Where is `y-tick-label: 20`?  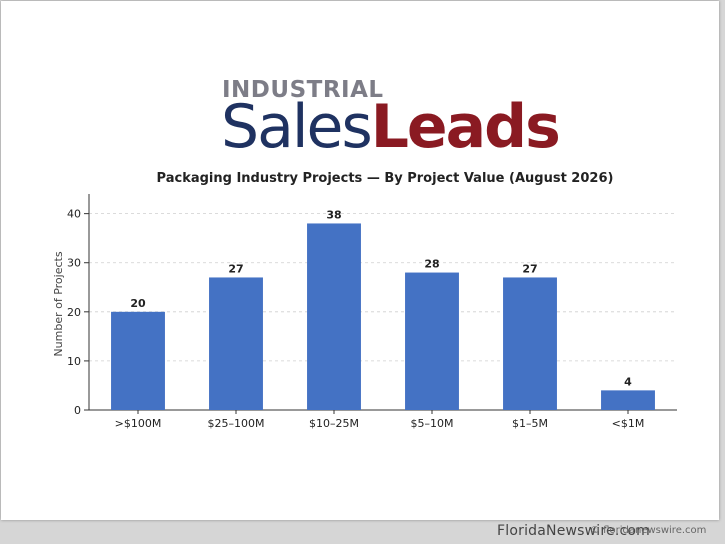 y-tick-label: 20 is located at coordinates (74, 312).